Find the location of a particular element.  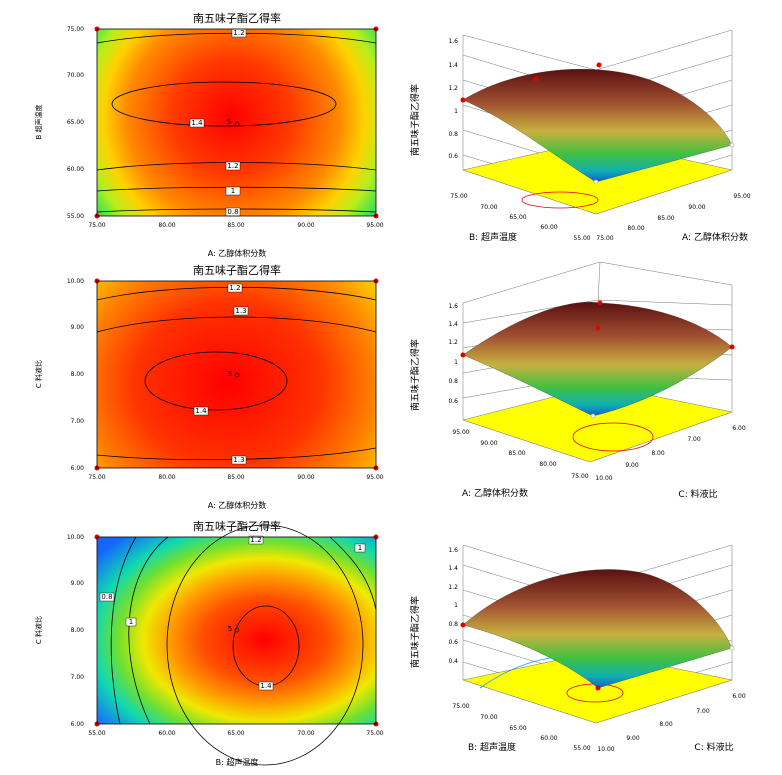

chart-5-contour-label: 1.4 is located at coordinates (266, 686).